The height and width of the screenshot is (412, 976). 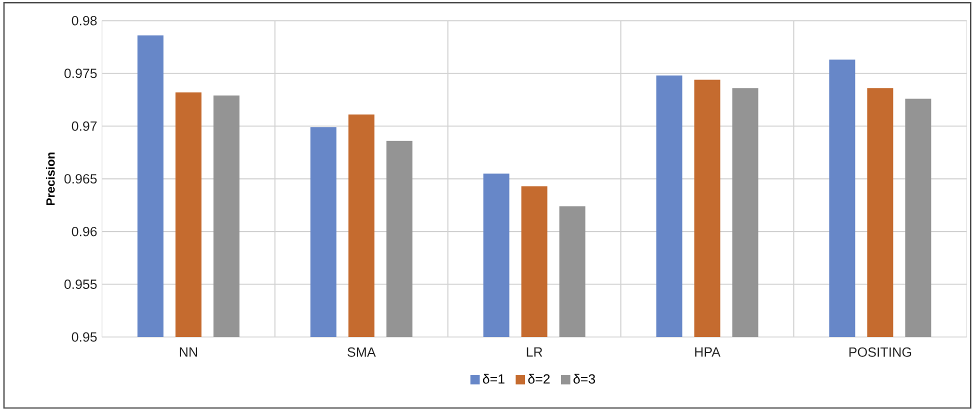 What do you see at coordinates (493, 379) in the screenshot?
I see `legend-label: δ=1` at bounding box center [493, 379].